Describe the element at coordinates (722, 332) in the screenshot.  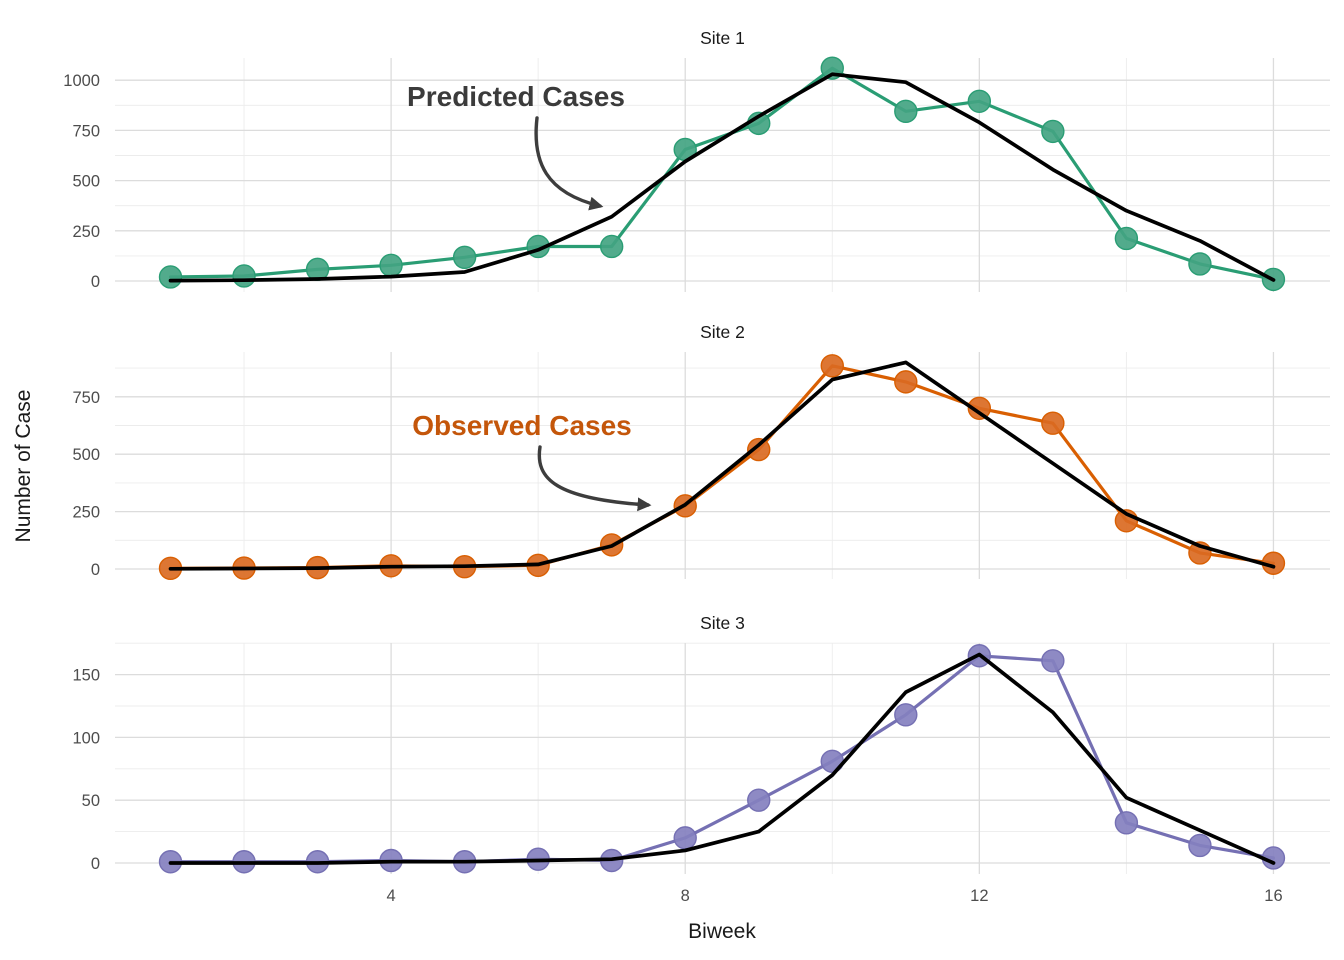
I see `panel-title: Site 2` at that location.